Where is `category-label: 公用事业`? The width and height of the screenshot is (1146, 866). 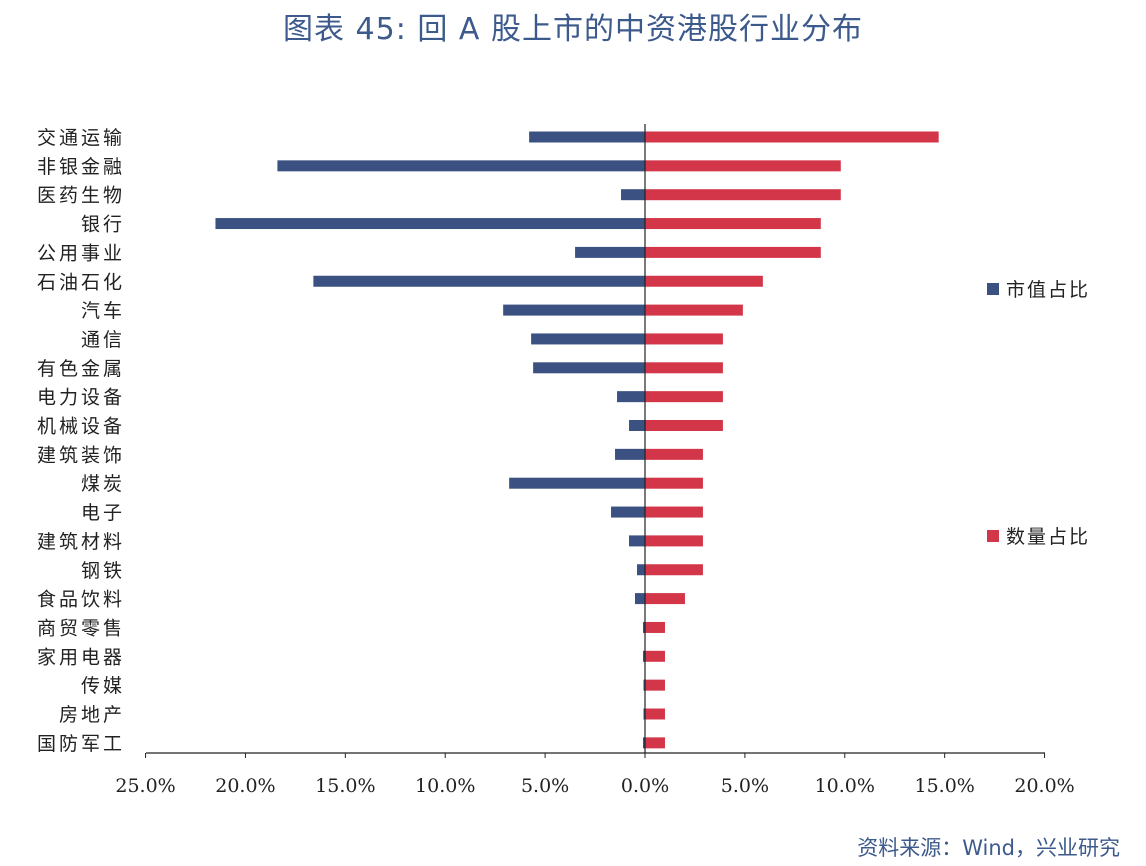
category-label: 公用事业 is located at coordinates (81, 253).